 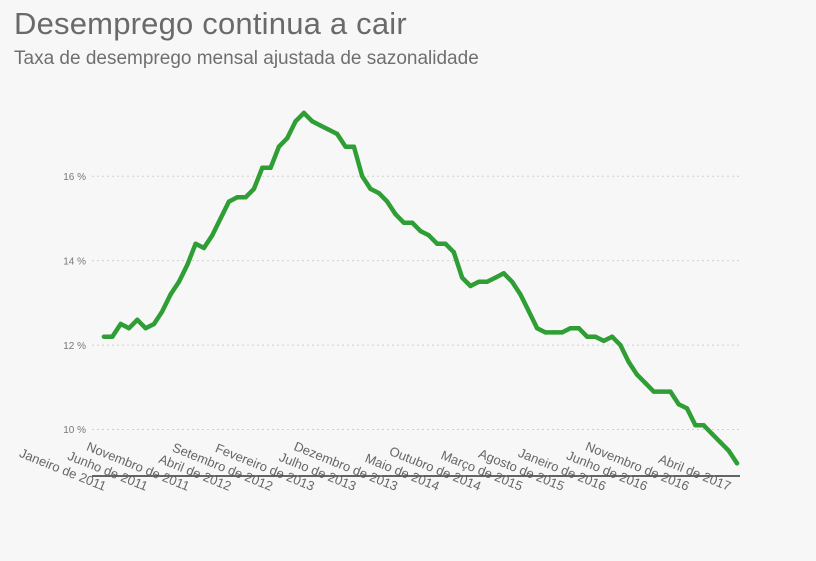 I want to click on chart-title: Desemprego continua a cair, so click(x=210, y=23).